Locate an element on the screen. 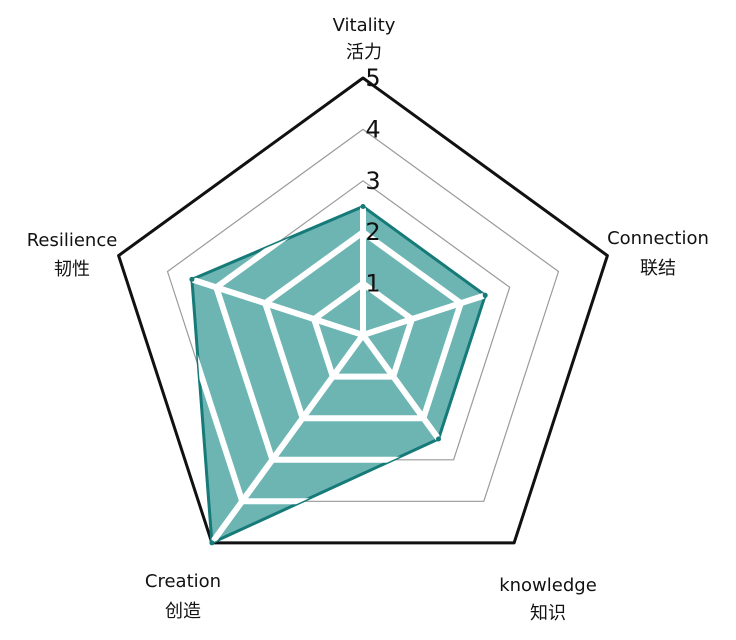 The image size is (736, 640). axis-label-en: Creation is located at coordinates (183, 581).